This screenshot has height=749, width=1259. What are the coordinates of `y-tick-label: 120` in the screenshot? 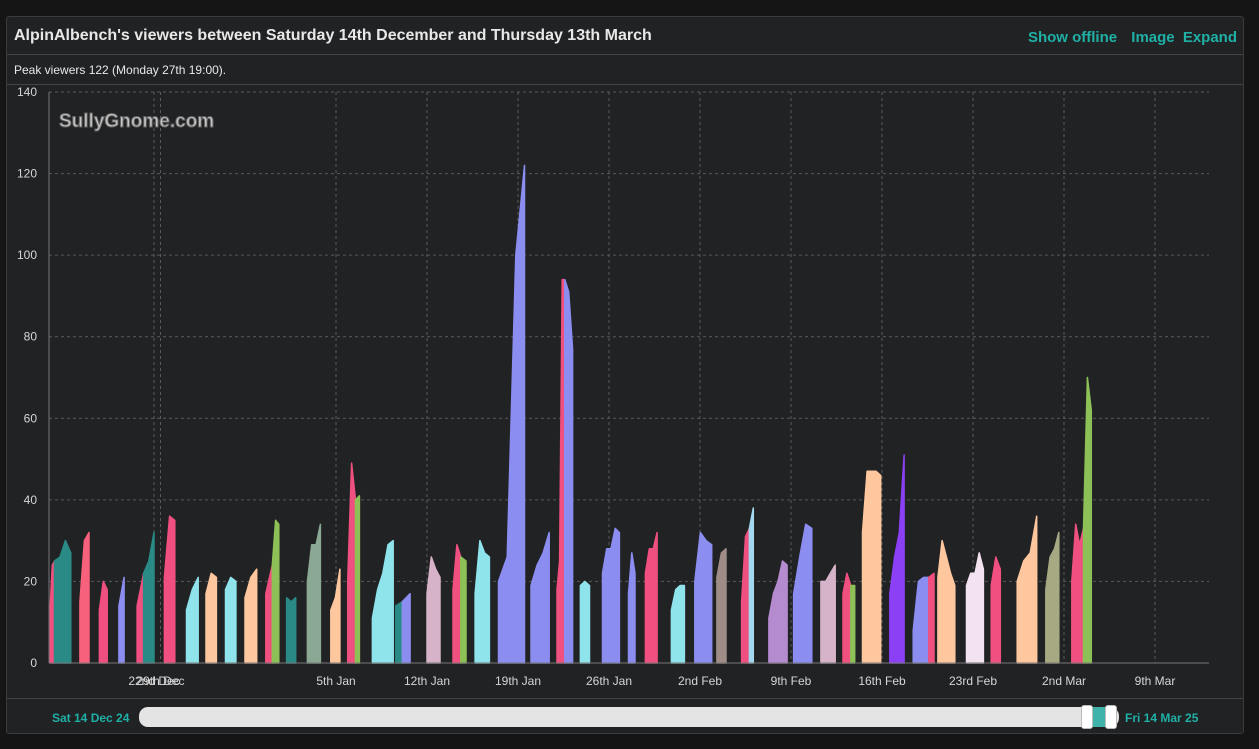 It's located at (27, 174).